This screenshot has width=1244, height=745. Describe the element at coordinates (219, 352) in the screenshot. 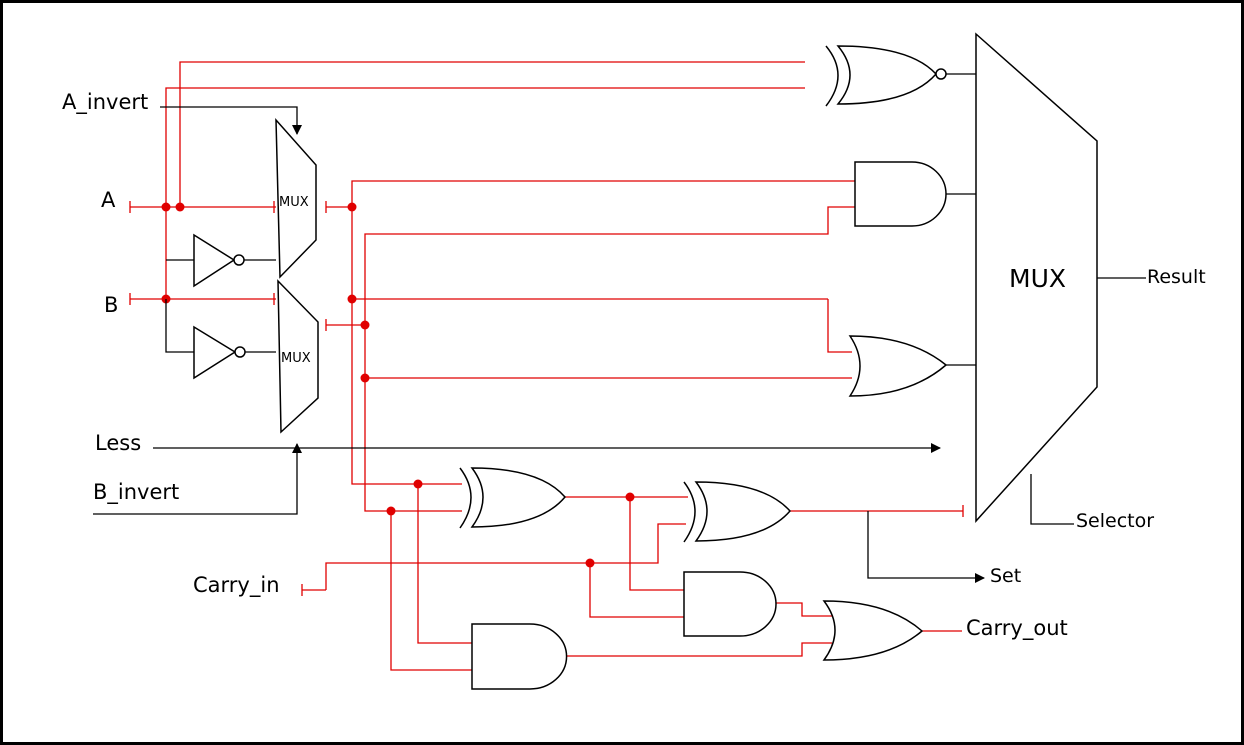

I see `inverter-b` at that location.